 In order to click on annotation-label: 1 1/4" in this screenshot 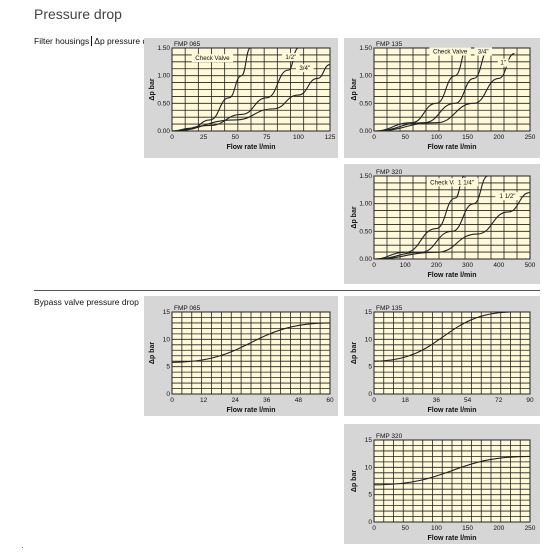, I will do `click(466, 182)`.